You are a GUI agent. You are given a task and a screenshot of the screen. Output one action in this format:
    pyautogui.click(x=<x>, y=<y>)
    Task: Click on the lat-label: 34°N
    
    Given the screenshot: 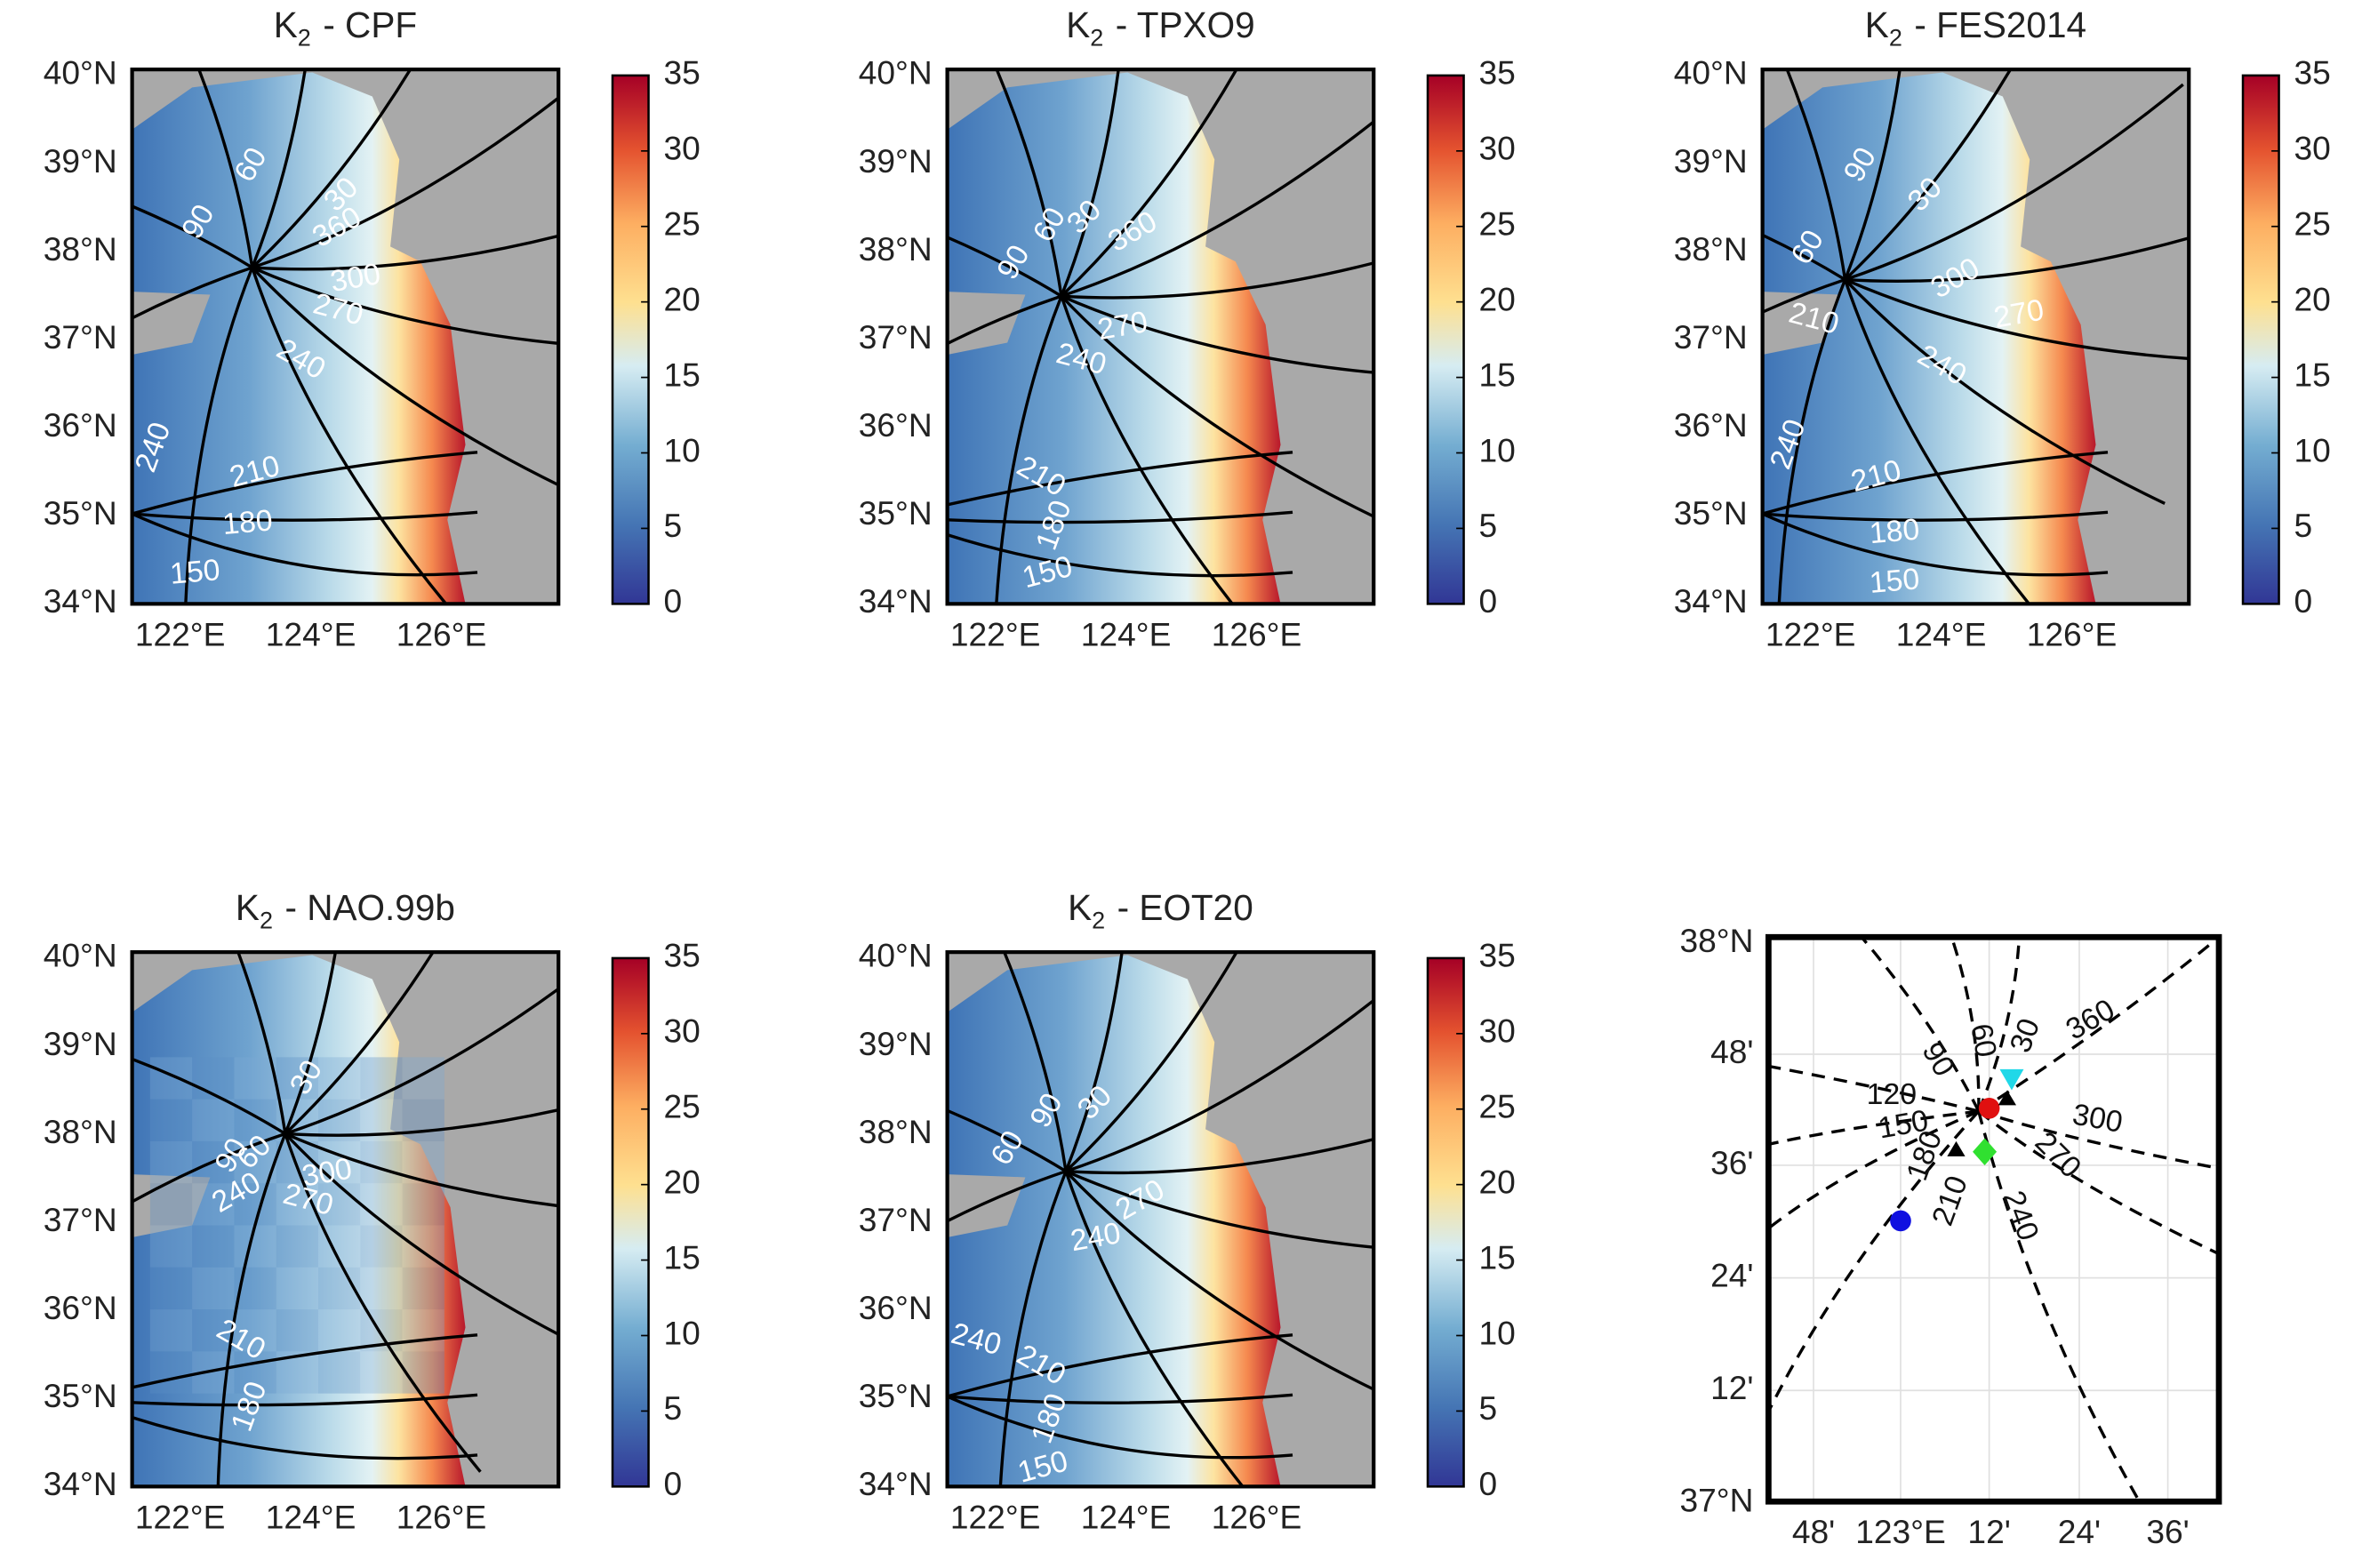 What is the action you would take?
    pyautogui.click(x=80, y=601)
    